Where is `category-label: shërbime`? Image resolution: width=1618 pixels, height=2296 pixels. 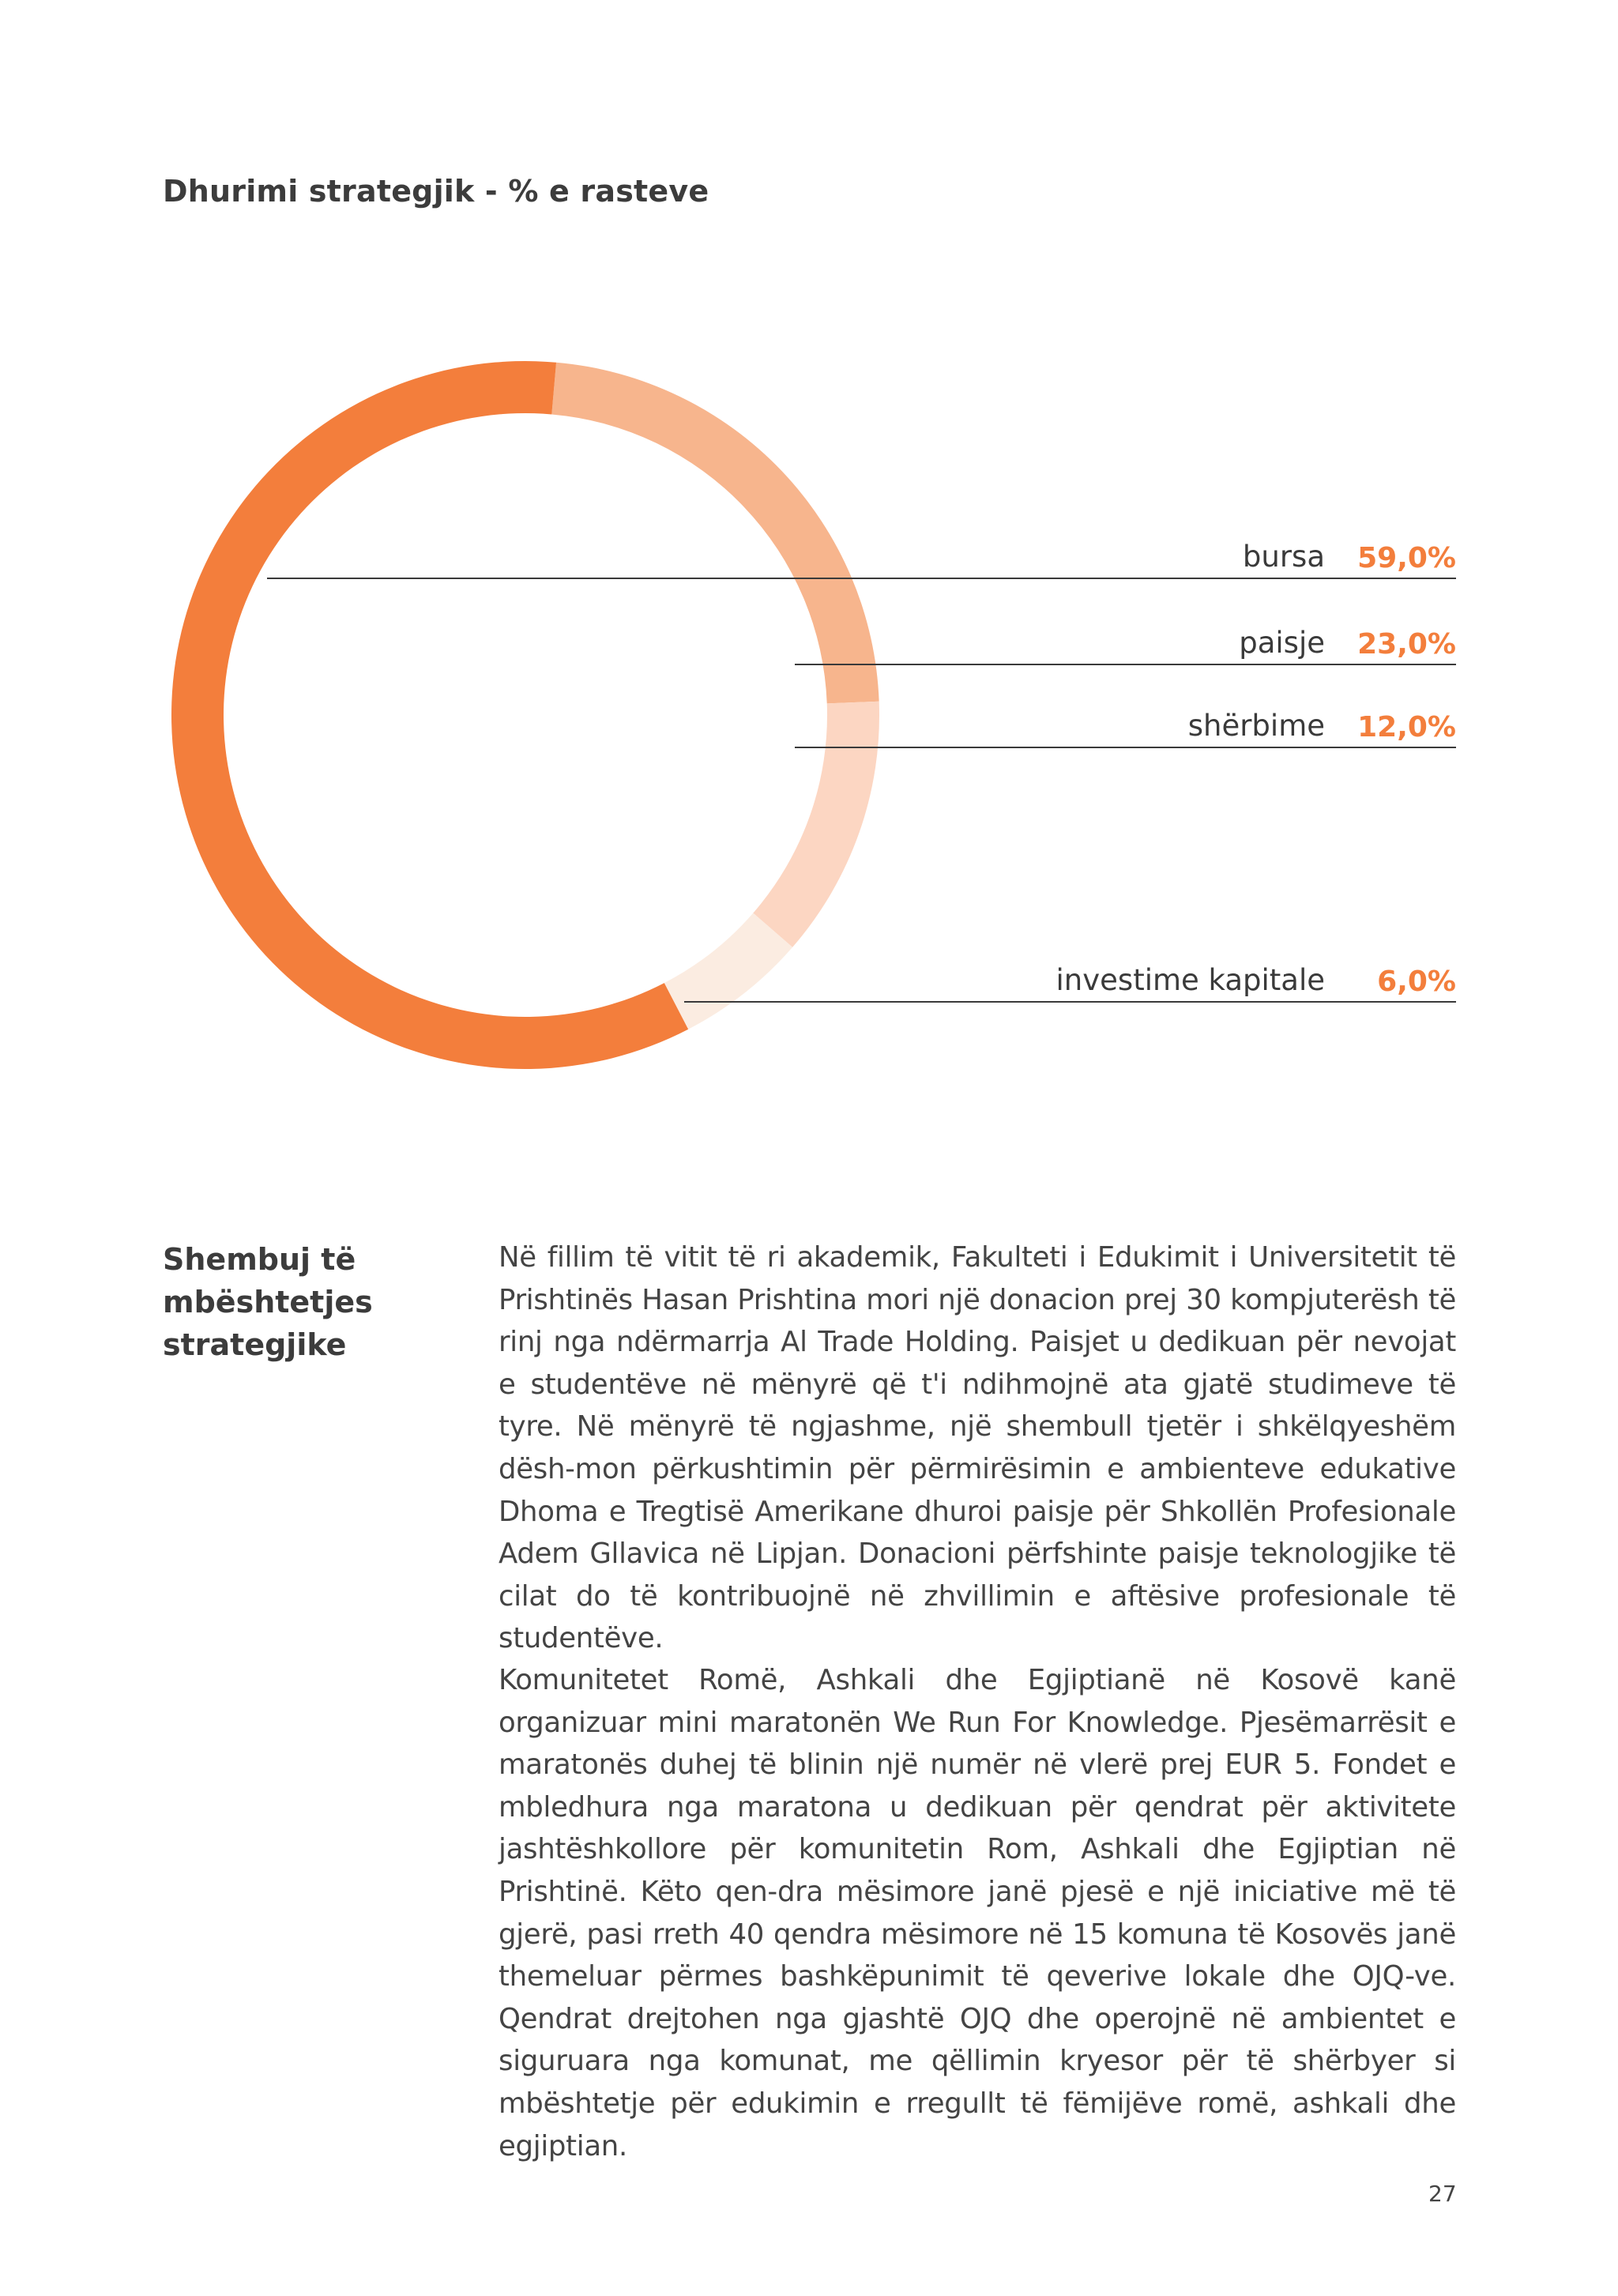
category-label: shërbime is located at coordinates (1256, 726).